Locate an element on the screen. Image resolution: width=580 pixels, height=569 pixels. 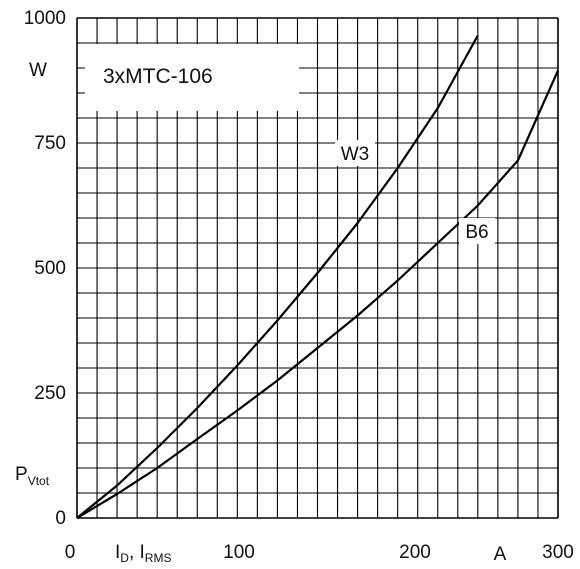
y-axis-label-sub: Vtot is located at coordinates (39, 481).